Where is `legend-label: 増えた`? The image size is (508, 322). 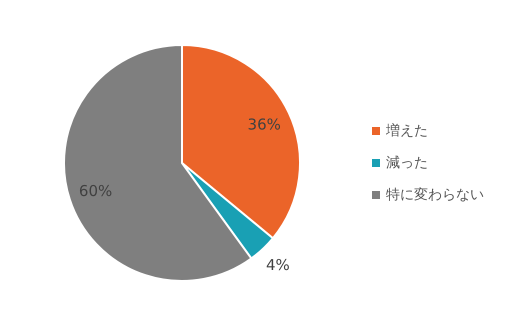
legend-label: 増えた is located at coordinates (407, 131).